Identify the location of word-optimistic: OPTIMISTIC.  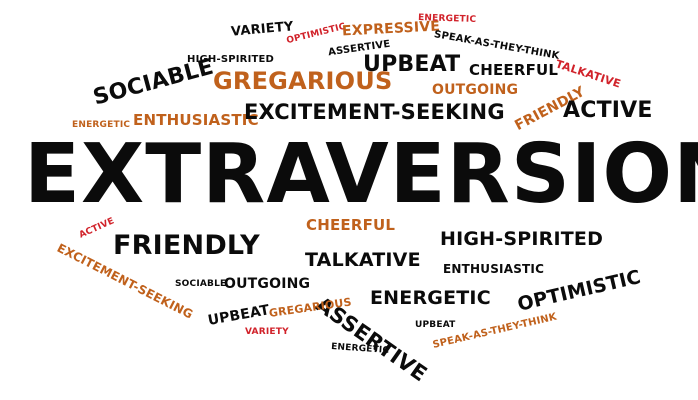
(316, 34).